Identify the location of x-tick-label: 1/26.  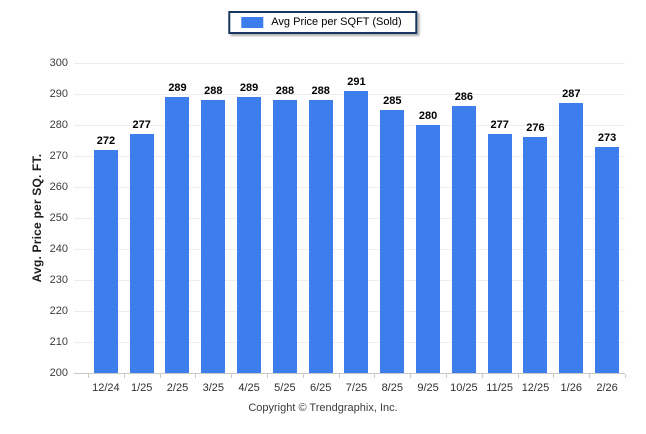
(571, 388).